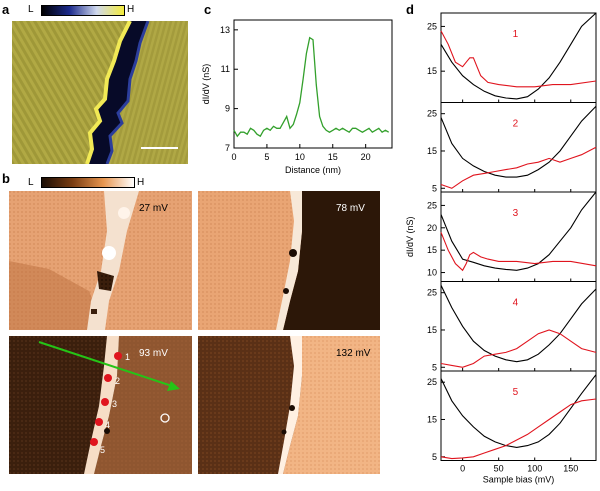 The height and width of the screenshot is (491, 600). What do you see at coordinates (410, 9) in the screenshot?
I see `panel-d-label: d` at bounding box center [410, 9].